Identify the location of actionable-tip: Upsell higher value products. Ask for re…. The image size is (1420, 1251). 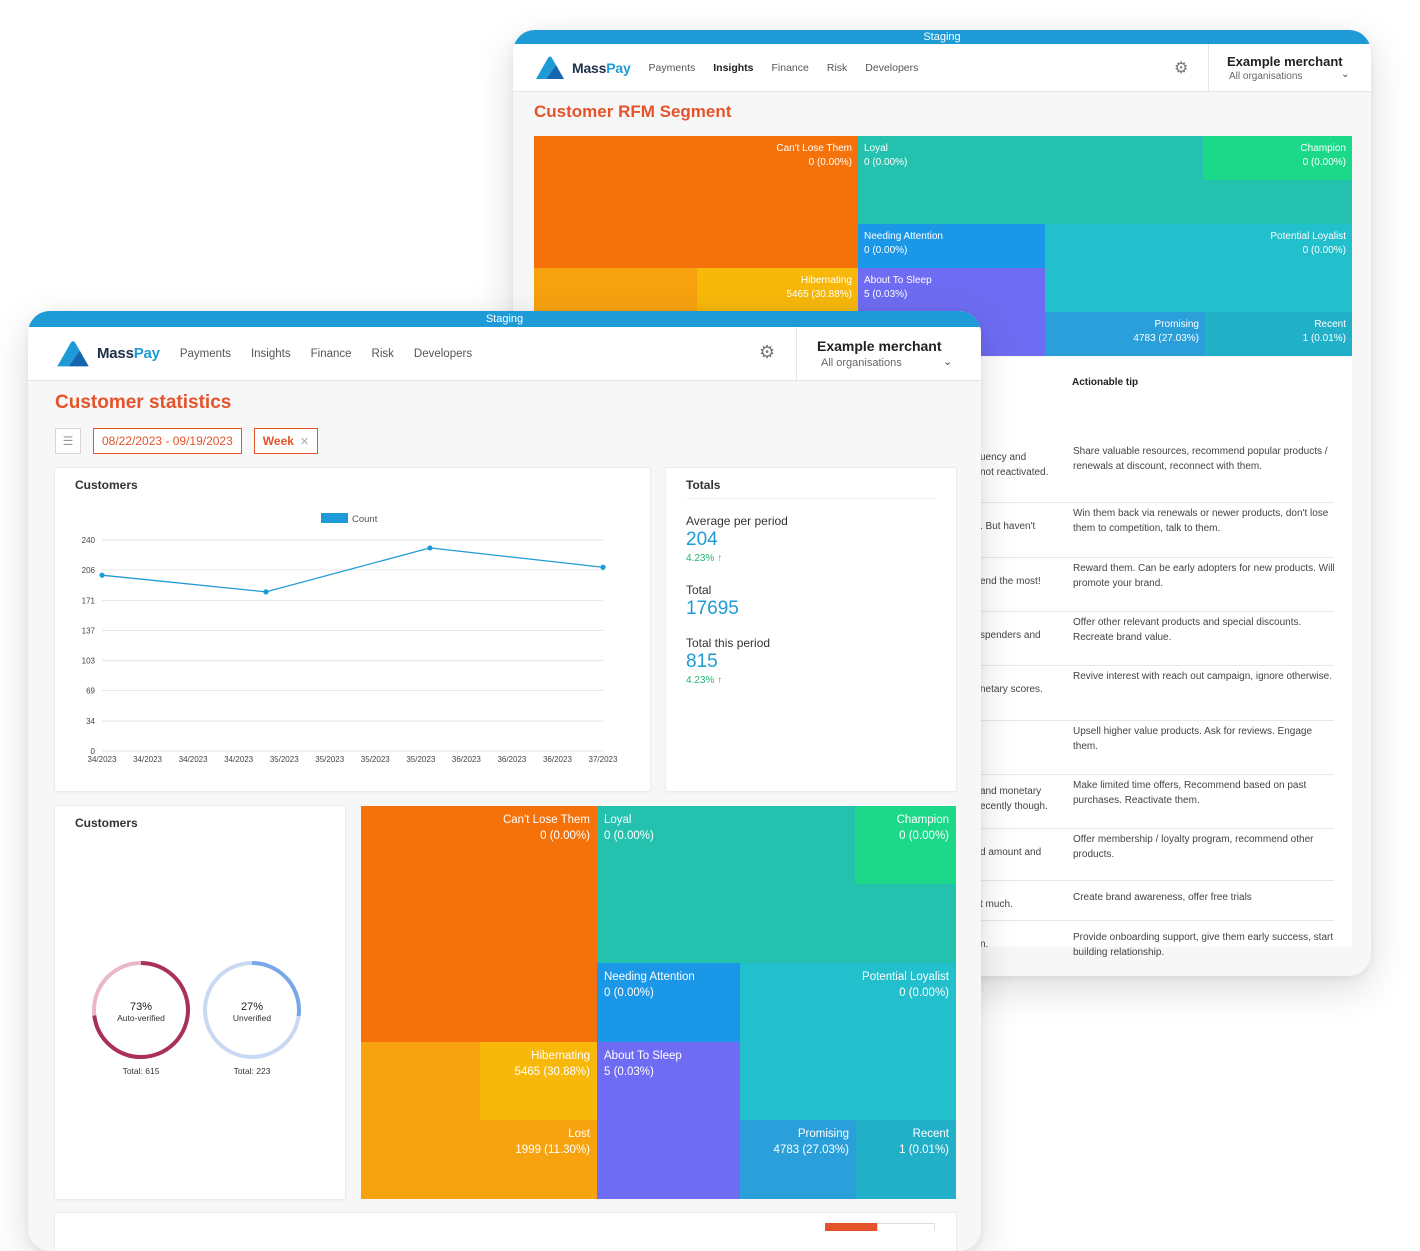
(1193, 739).